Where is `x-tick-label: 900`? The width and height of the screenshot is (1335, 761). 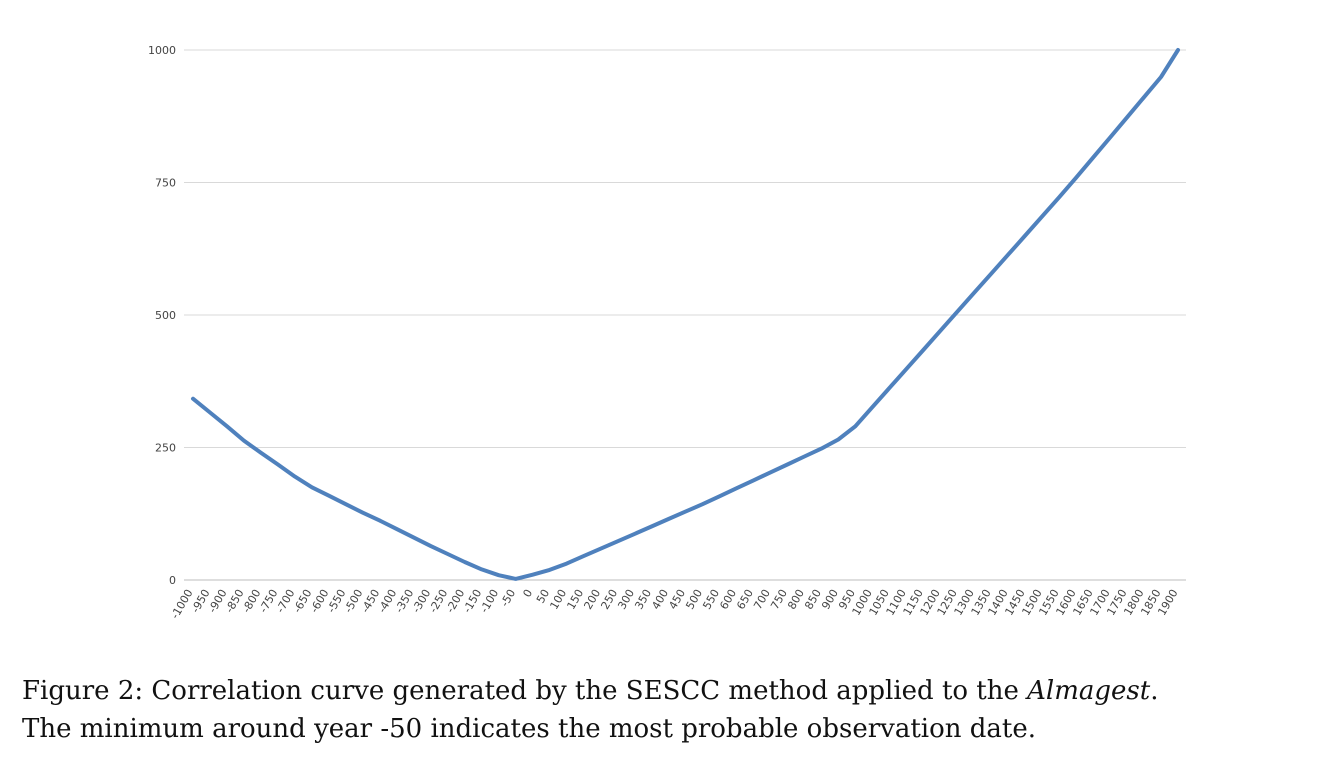 x-tick-label: 900 is located at coordinates (830, 599).